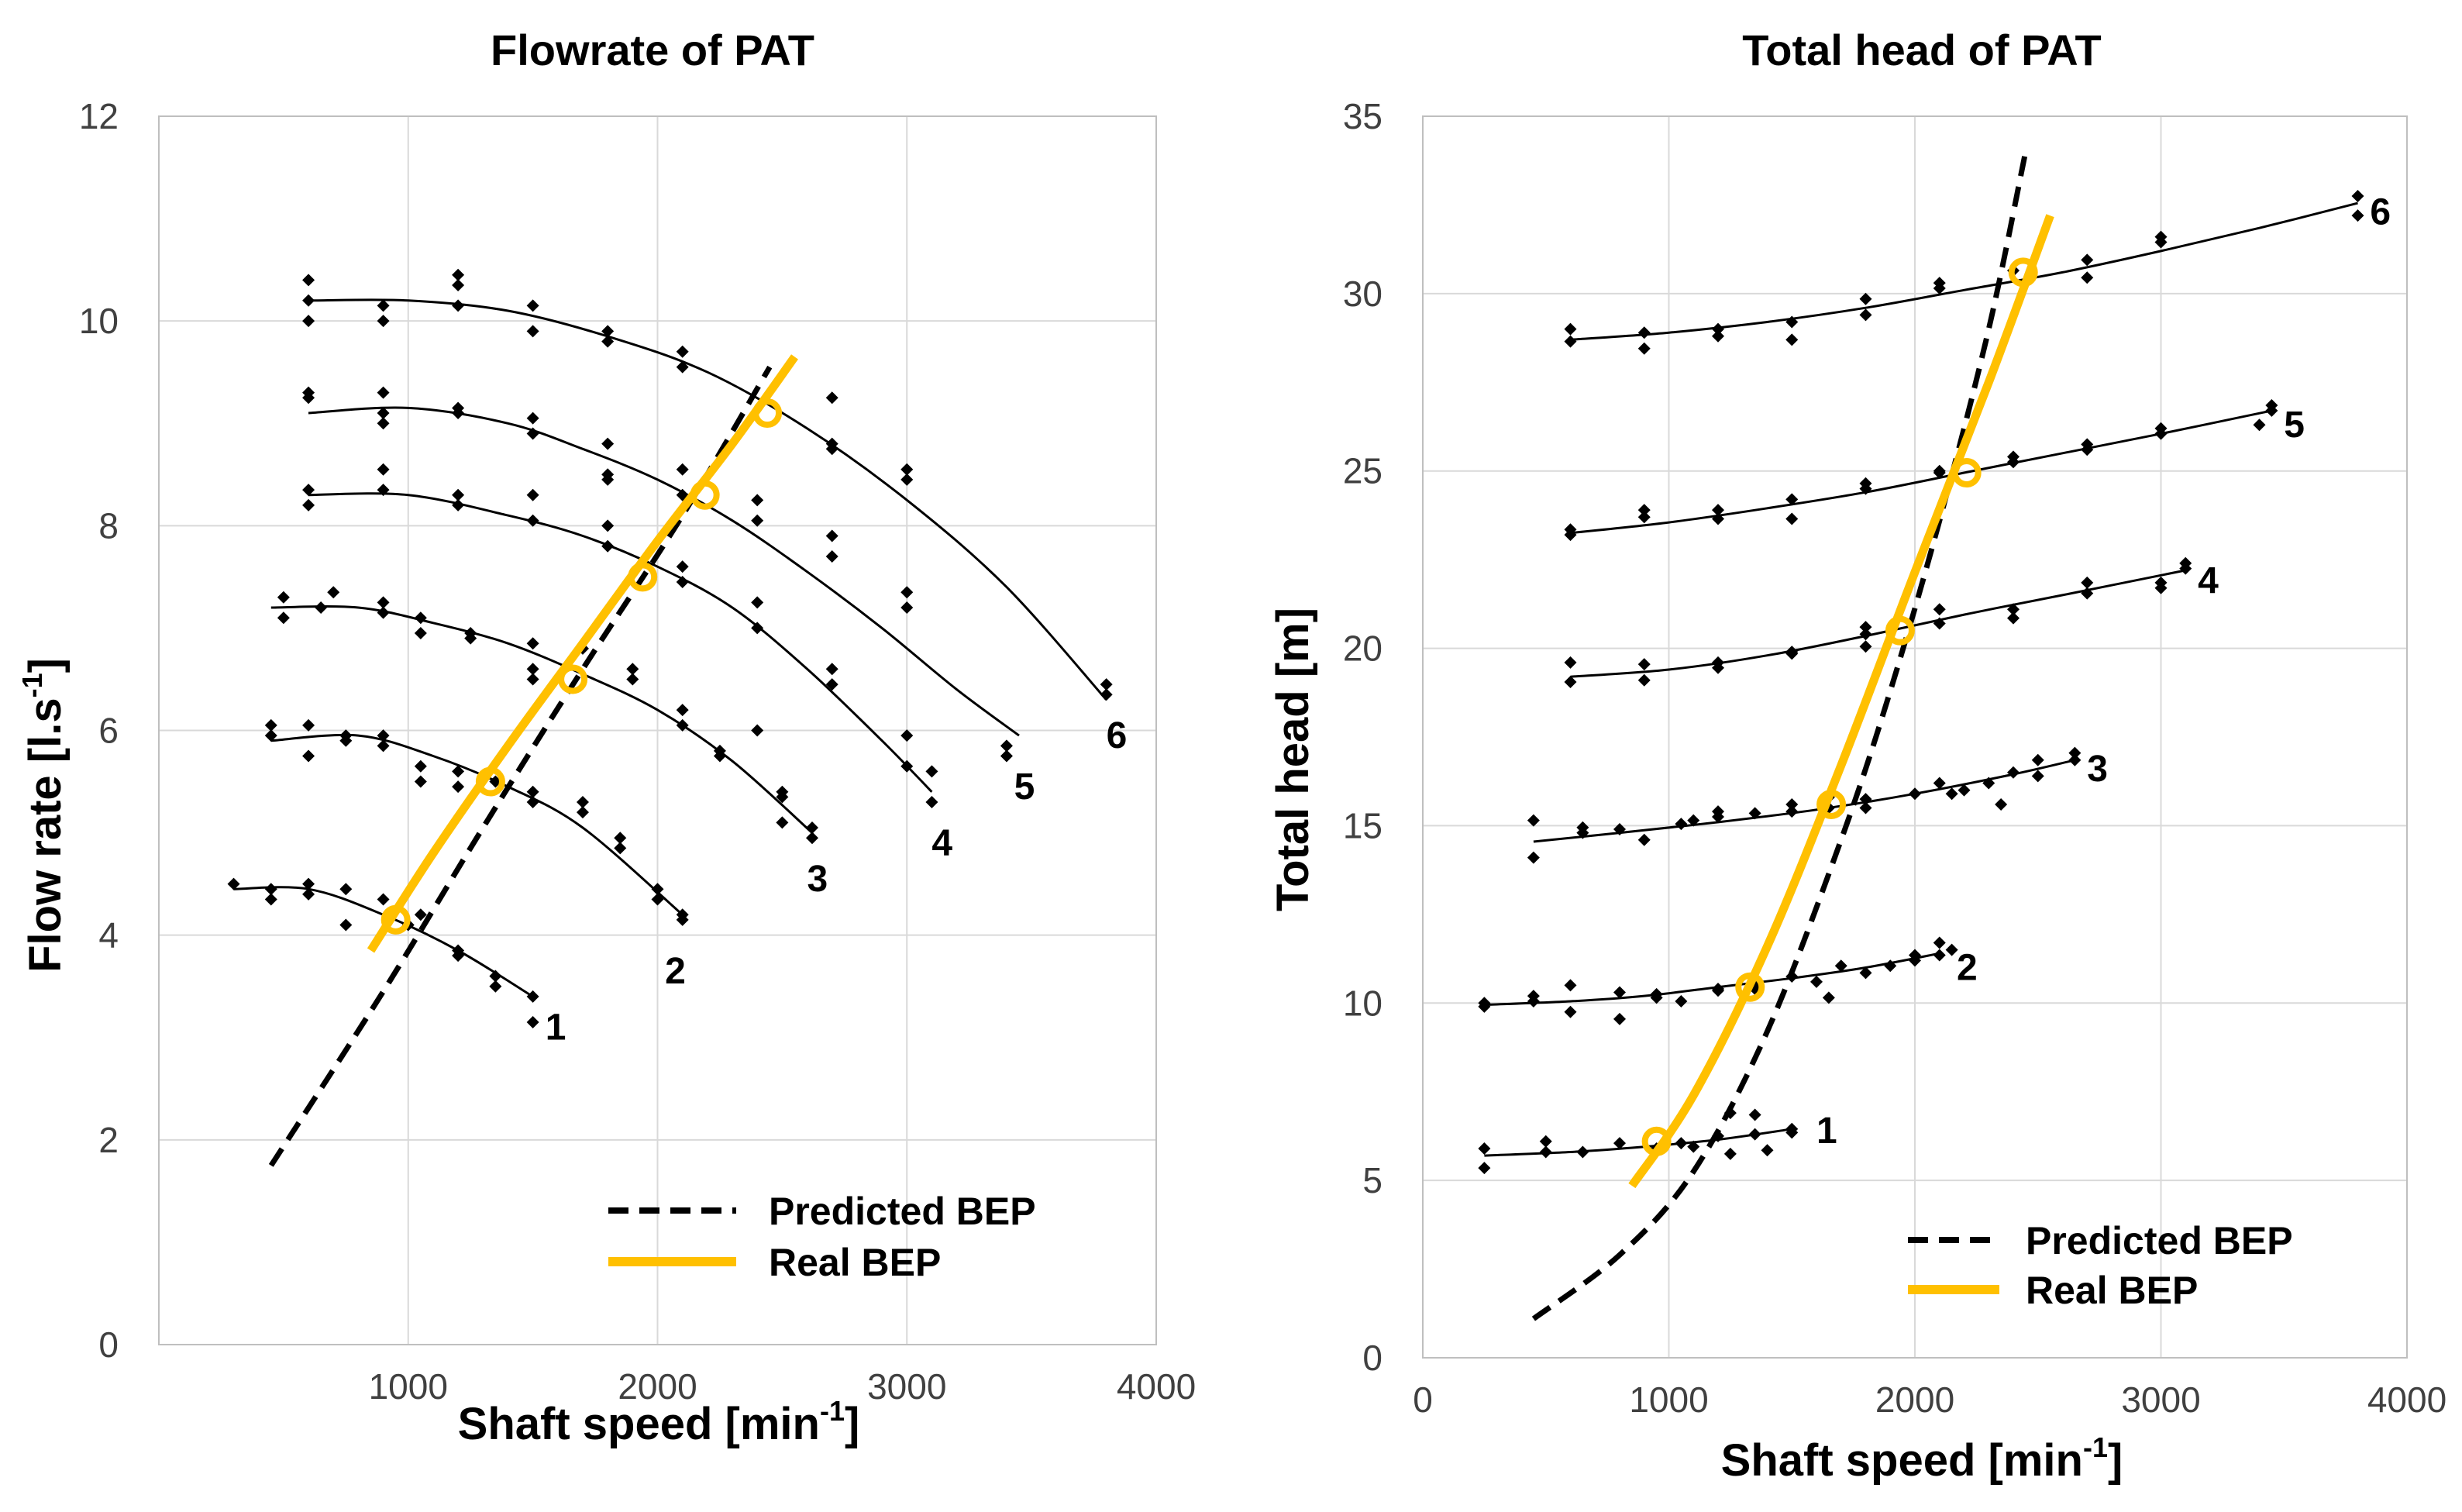 The height and width of the screenshot is (1512, 2462). I want to click on curve-label-2: 2, so click(675, 971).